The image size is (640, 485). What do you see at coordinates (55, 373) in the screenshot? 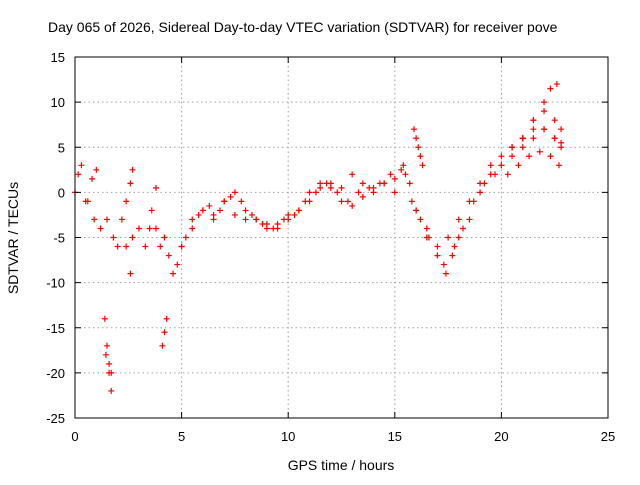
I see `y-tick-label: -20` at bounding box center [55, 373].